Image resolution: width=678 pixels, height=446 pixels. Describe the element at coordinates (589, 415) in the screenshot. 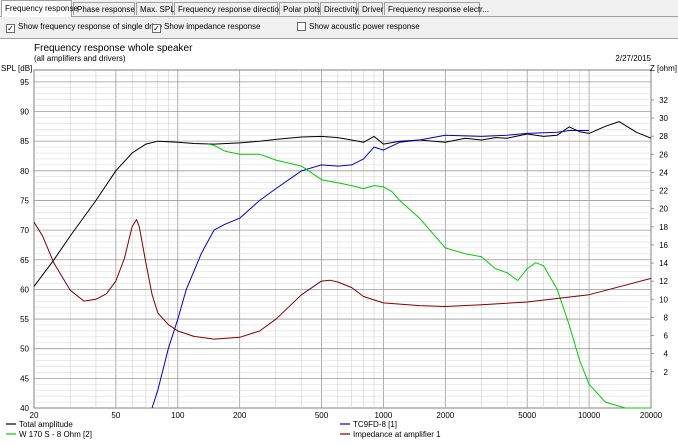

I see `x-tick-label: 10000` at that location.